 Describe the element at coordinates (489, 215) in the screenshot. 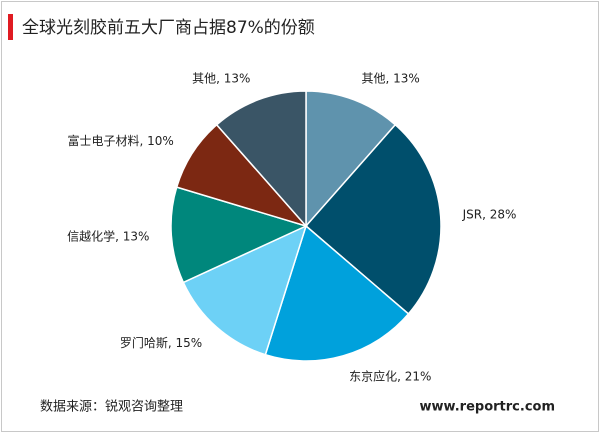

I see `data-label: JSR, 28%` at that location.